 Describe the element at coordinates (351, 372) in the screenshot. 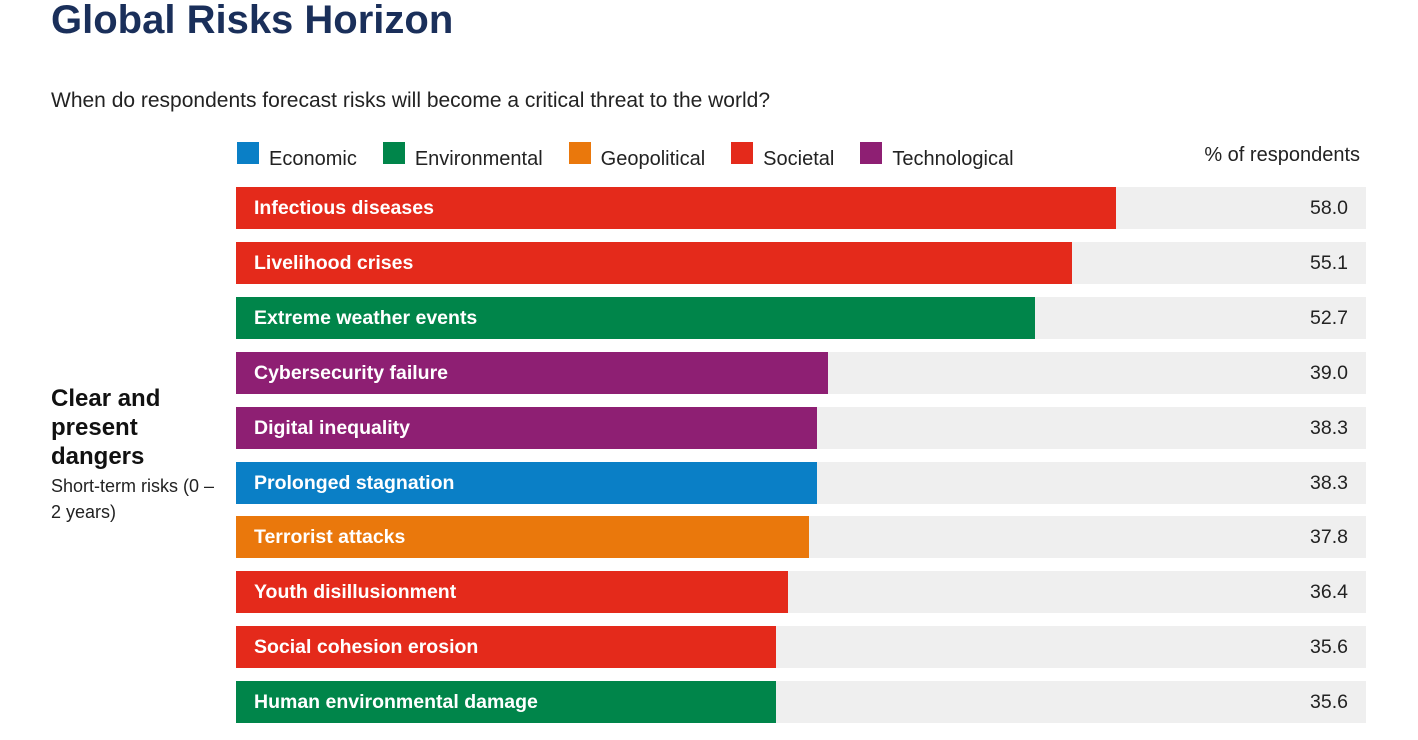

I see `bar-label: Cybersecurity failure` at that location.